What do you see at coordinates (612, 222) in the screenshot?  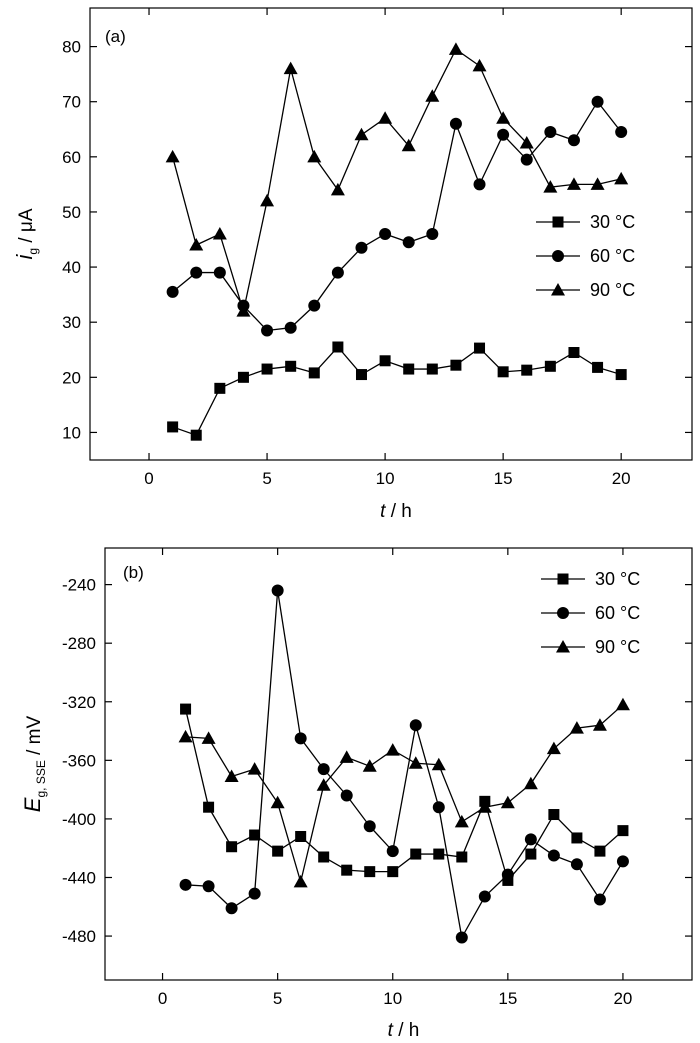 I see `legend-label: 30 °C` at bounding box center [612, 222].